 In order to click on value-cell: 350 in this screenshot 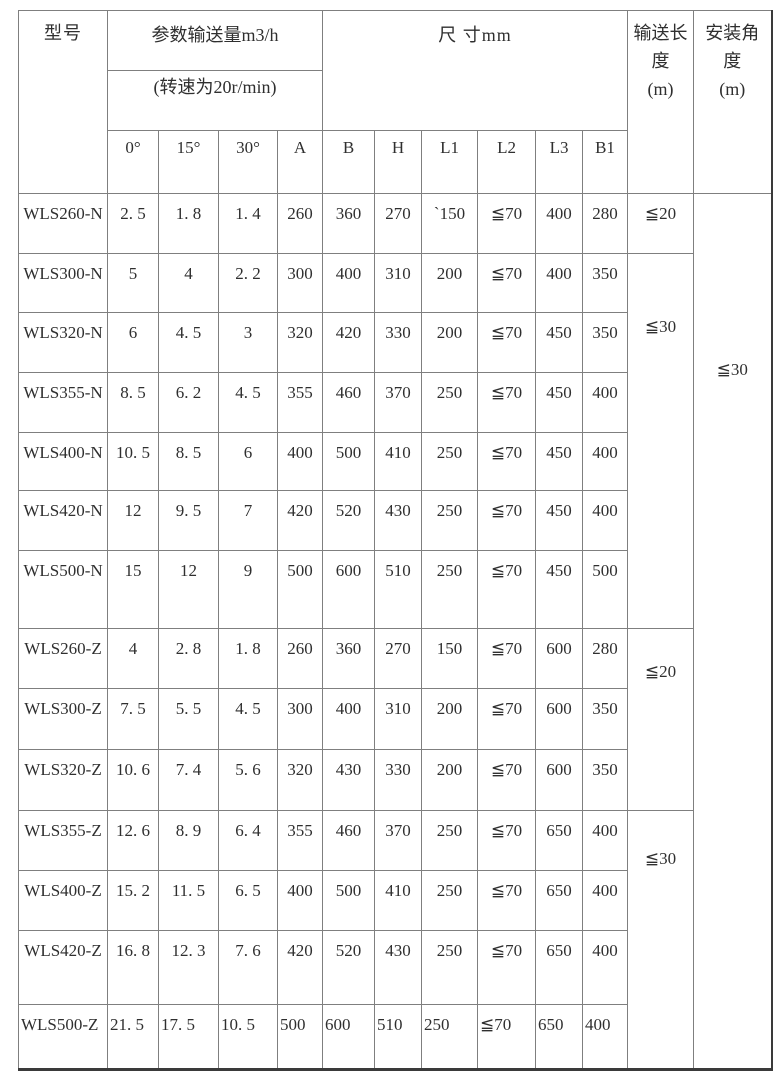, I will do `click(605, 342)`.